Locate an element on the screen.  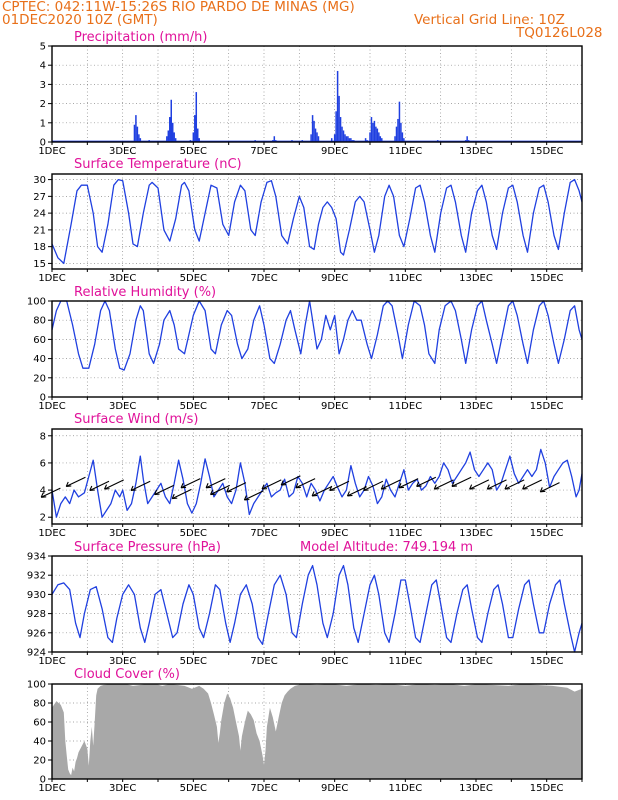
rh-ytick-label: 60 is located at coordinates (39, 340).